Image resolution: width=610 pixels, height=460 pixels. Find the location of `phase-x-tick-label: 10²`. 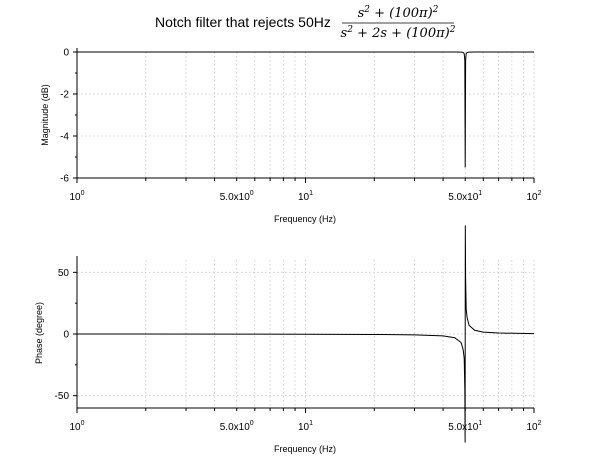

phase-x-tick-label: 10² is located at coordinates (533, 426).